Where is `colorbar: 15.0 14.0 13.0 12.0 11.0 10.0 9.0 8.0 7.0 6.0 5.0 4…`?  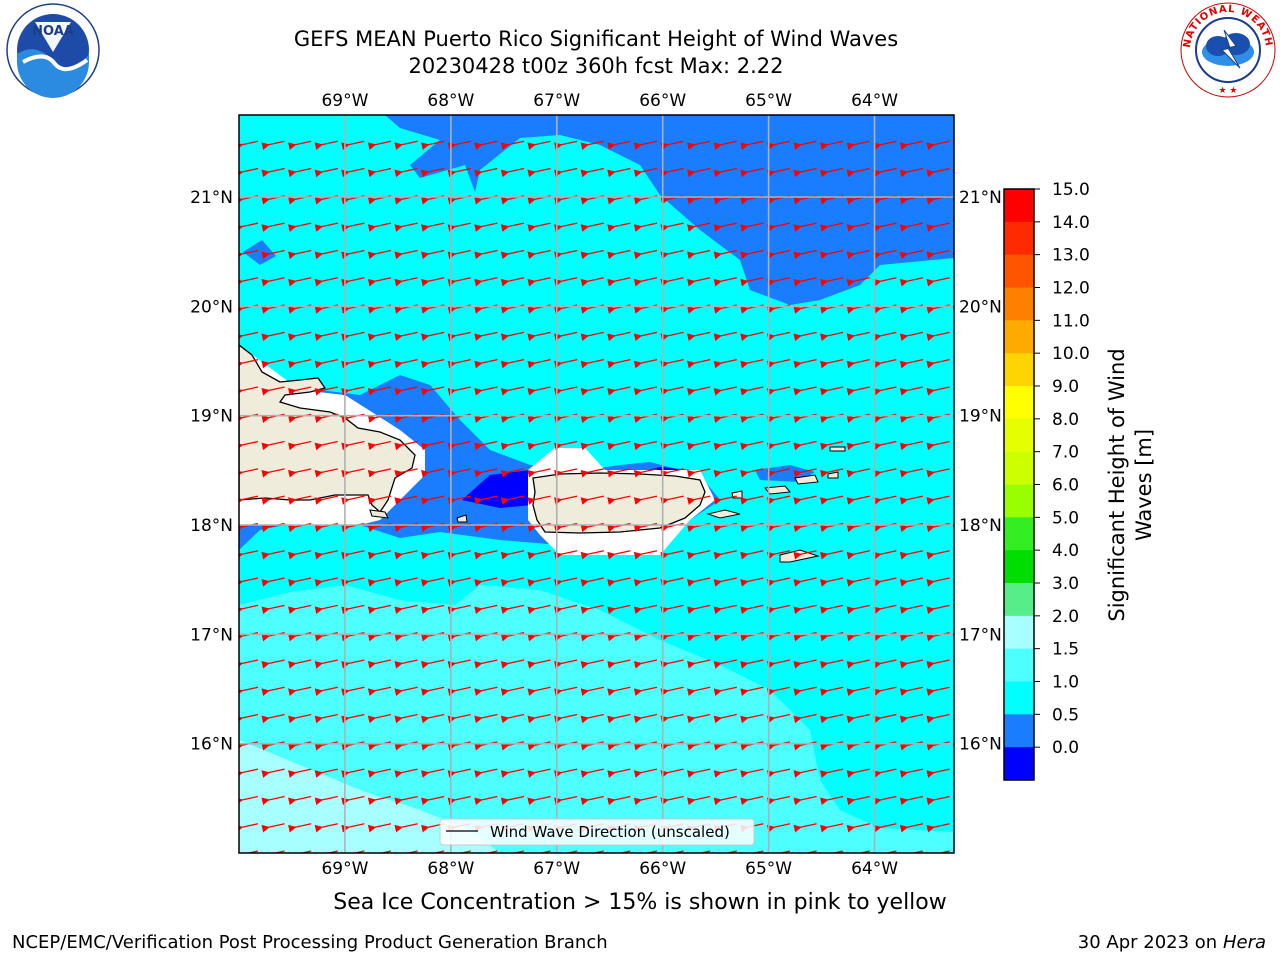 colorbar: 15.0 14.0 13.0 12.0 11.0 10.0 9.0 8.0 7.0 6.0 5.0 4… is located at coordinates (1046, 480).